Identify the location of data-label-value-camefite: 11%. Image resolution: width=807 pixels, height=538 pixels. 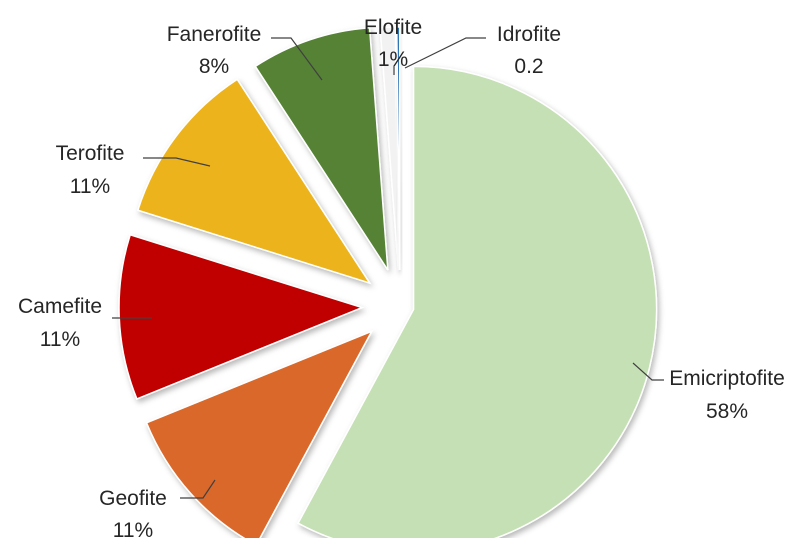
(60, 339).